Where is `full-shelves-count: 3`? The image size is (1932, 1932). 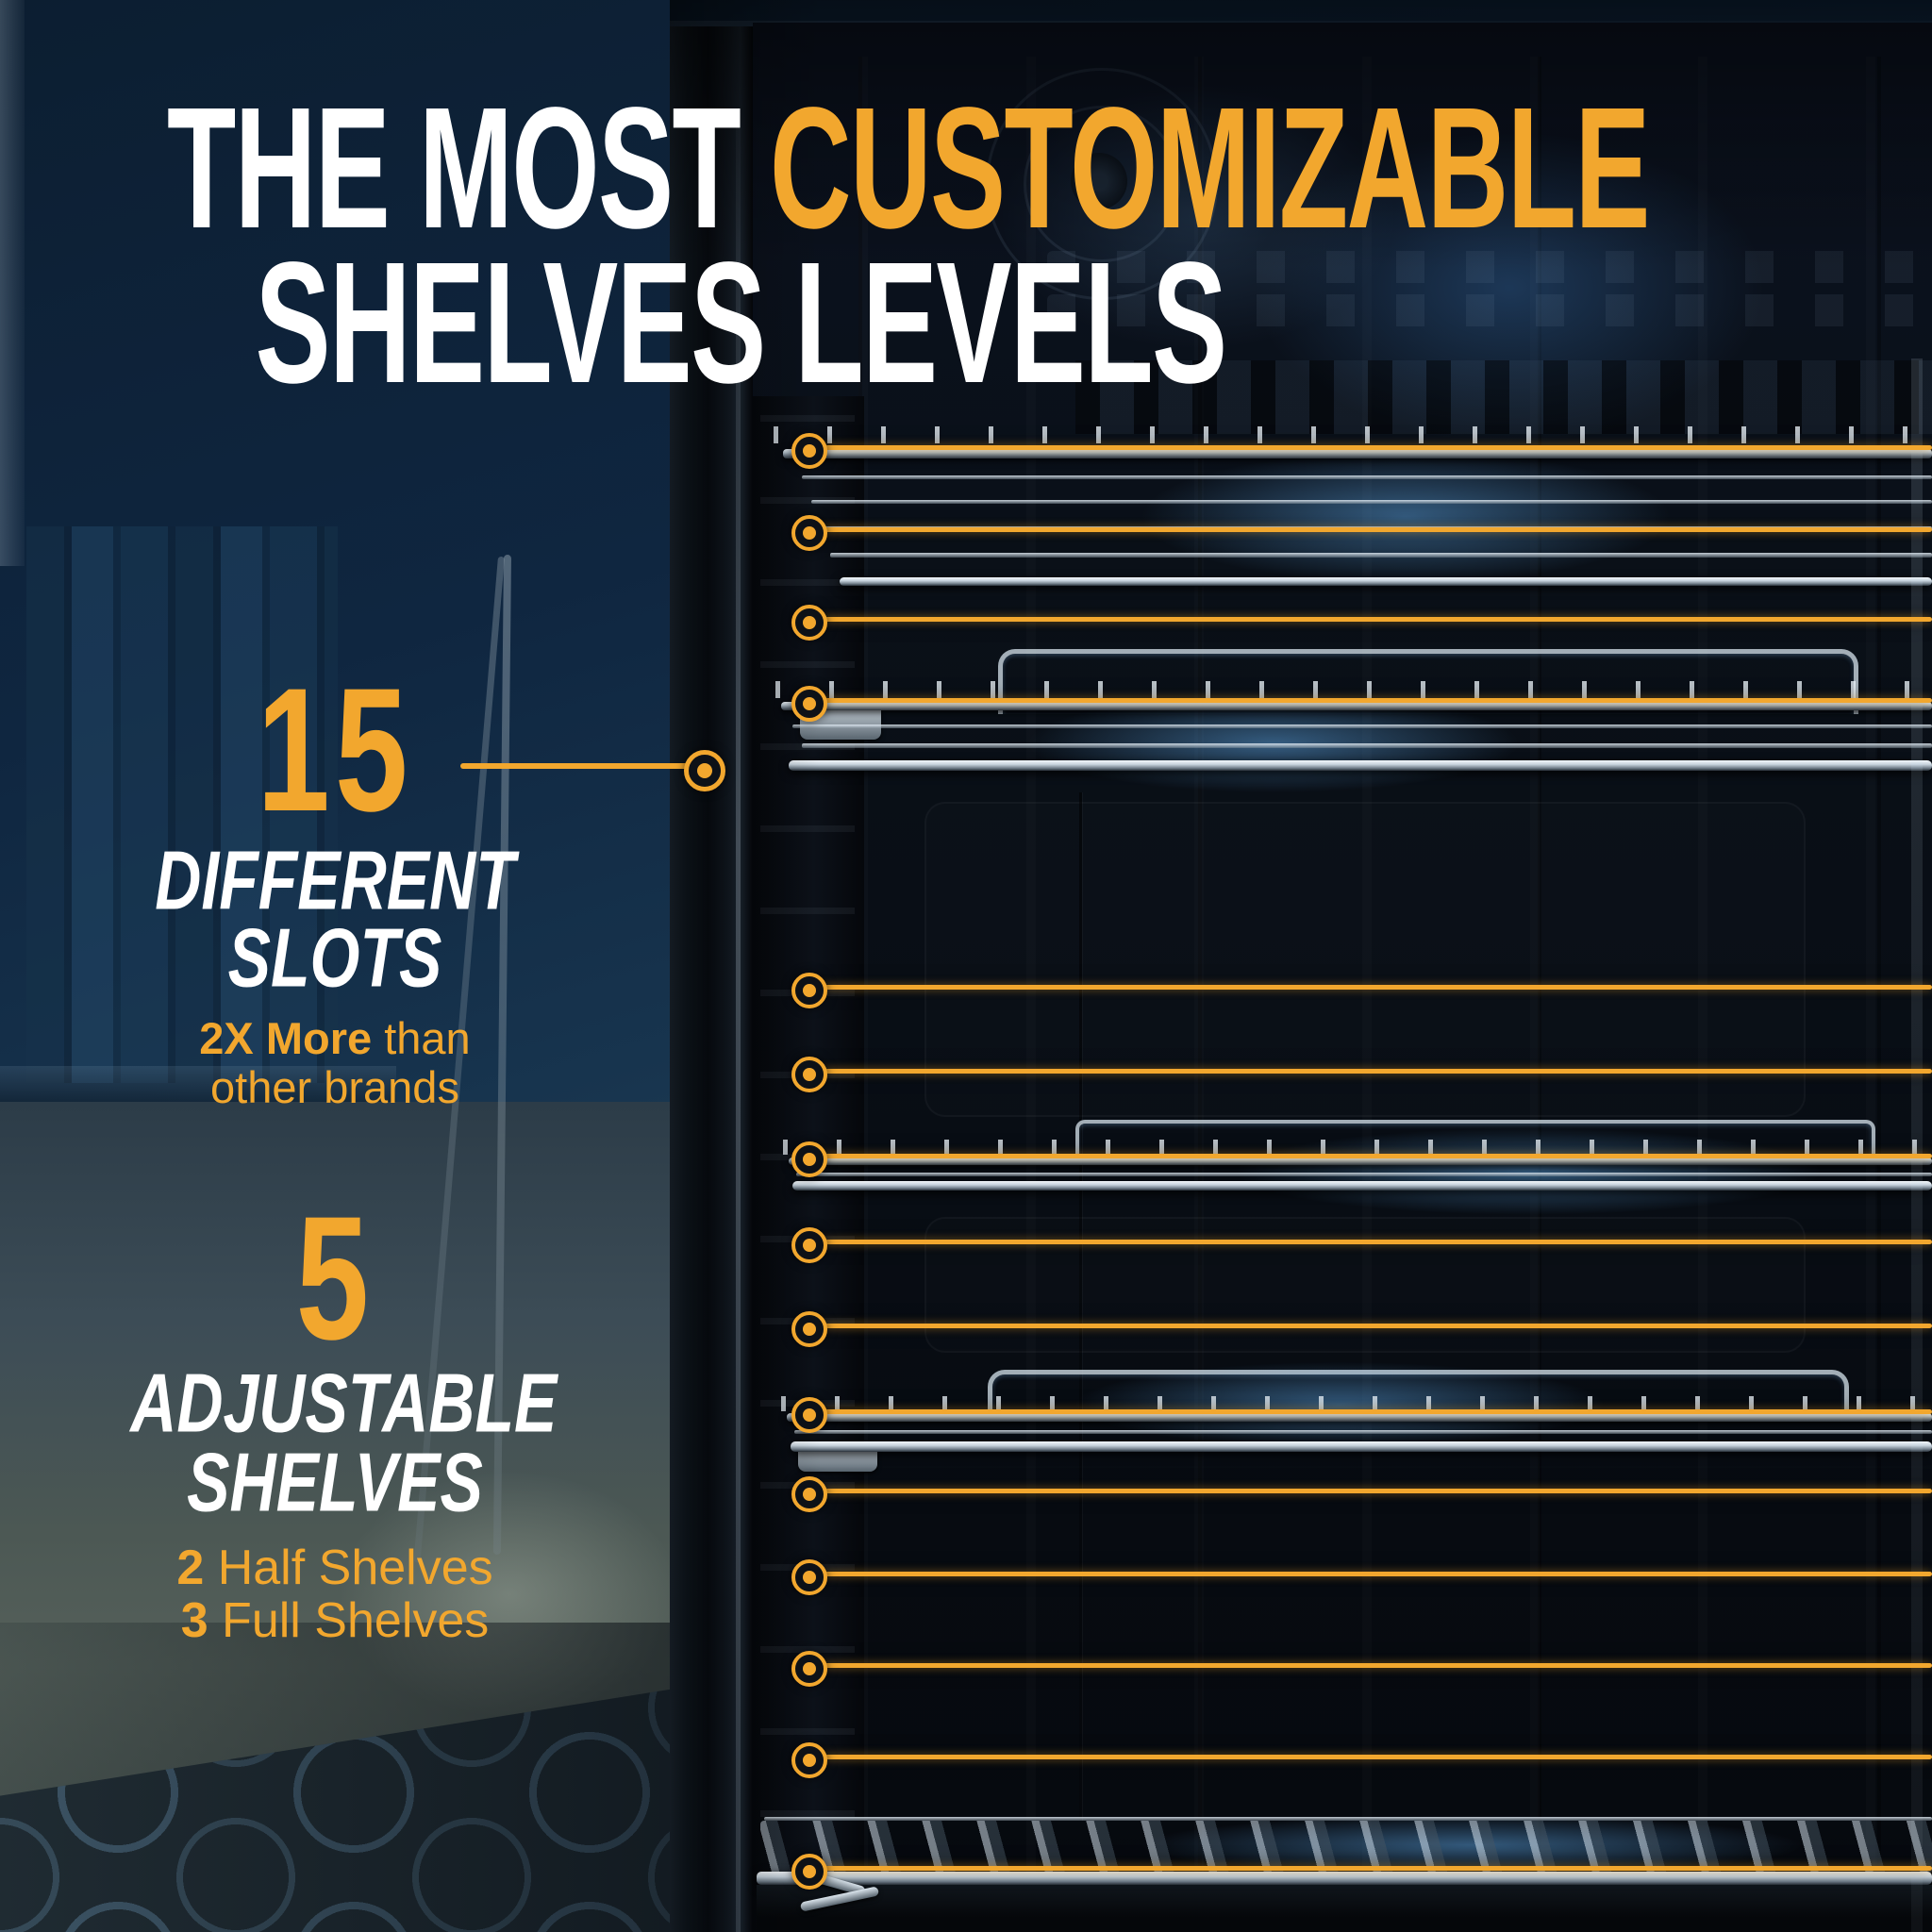 full-shelves-count: 3 is located at coordinates (194, 1621).